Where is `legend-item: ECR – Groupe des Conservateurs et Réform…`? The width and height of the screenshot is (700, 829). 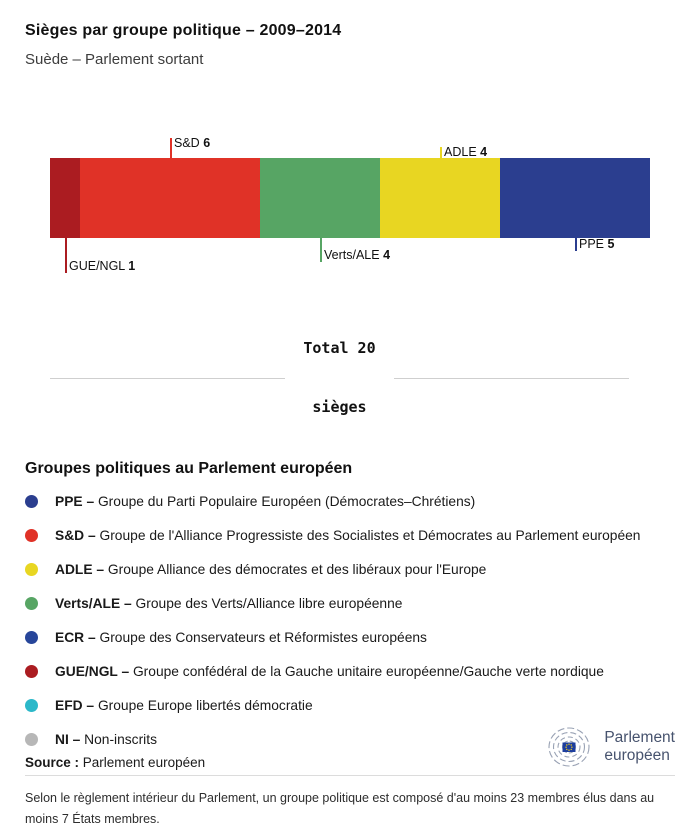
legend-item: ECR – Groupe des Conservateurs et Réform… is located at coordinates (350, 637).